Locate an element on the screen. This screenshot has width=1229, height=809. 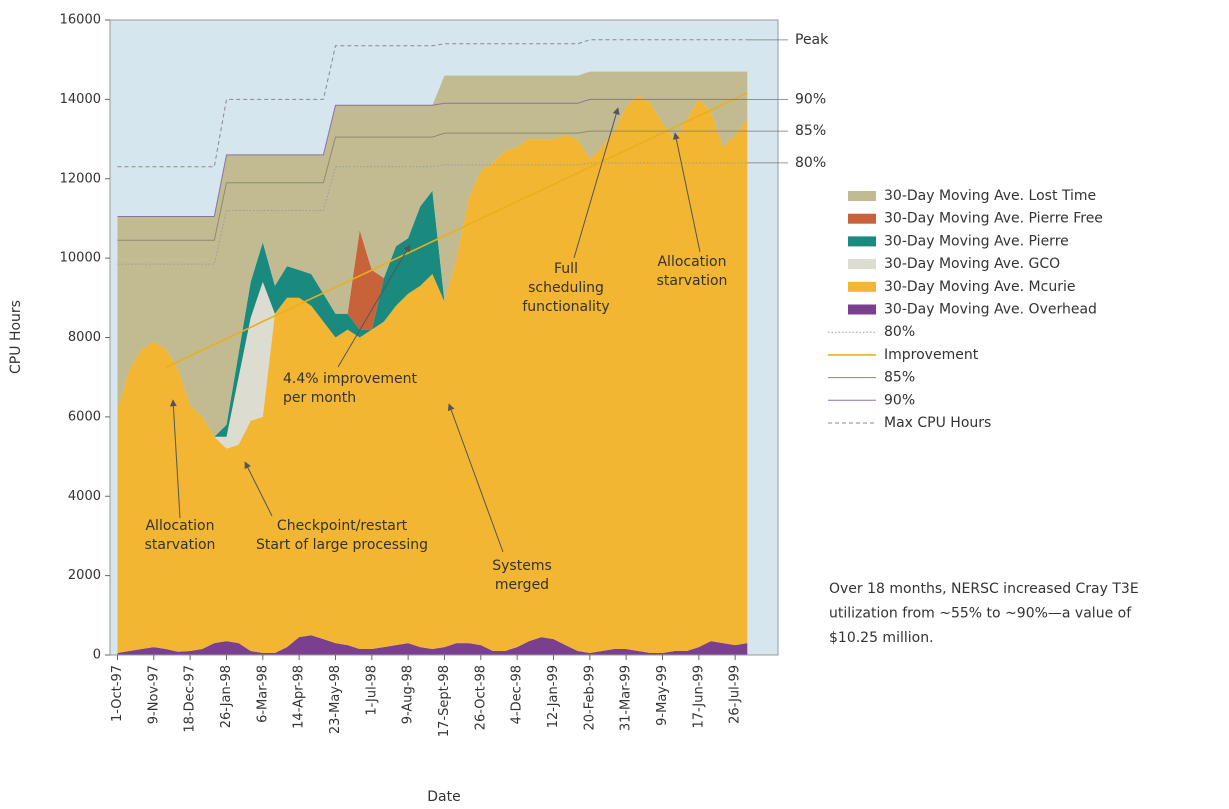
end-label: 85% is located at coordinates (810, 131).